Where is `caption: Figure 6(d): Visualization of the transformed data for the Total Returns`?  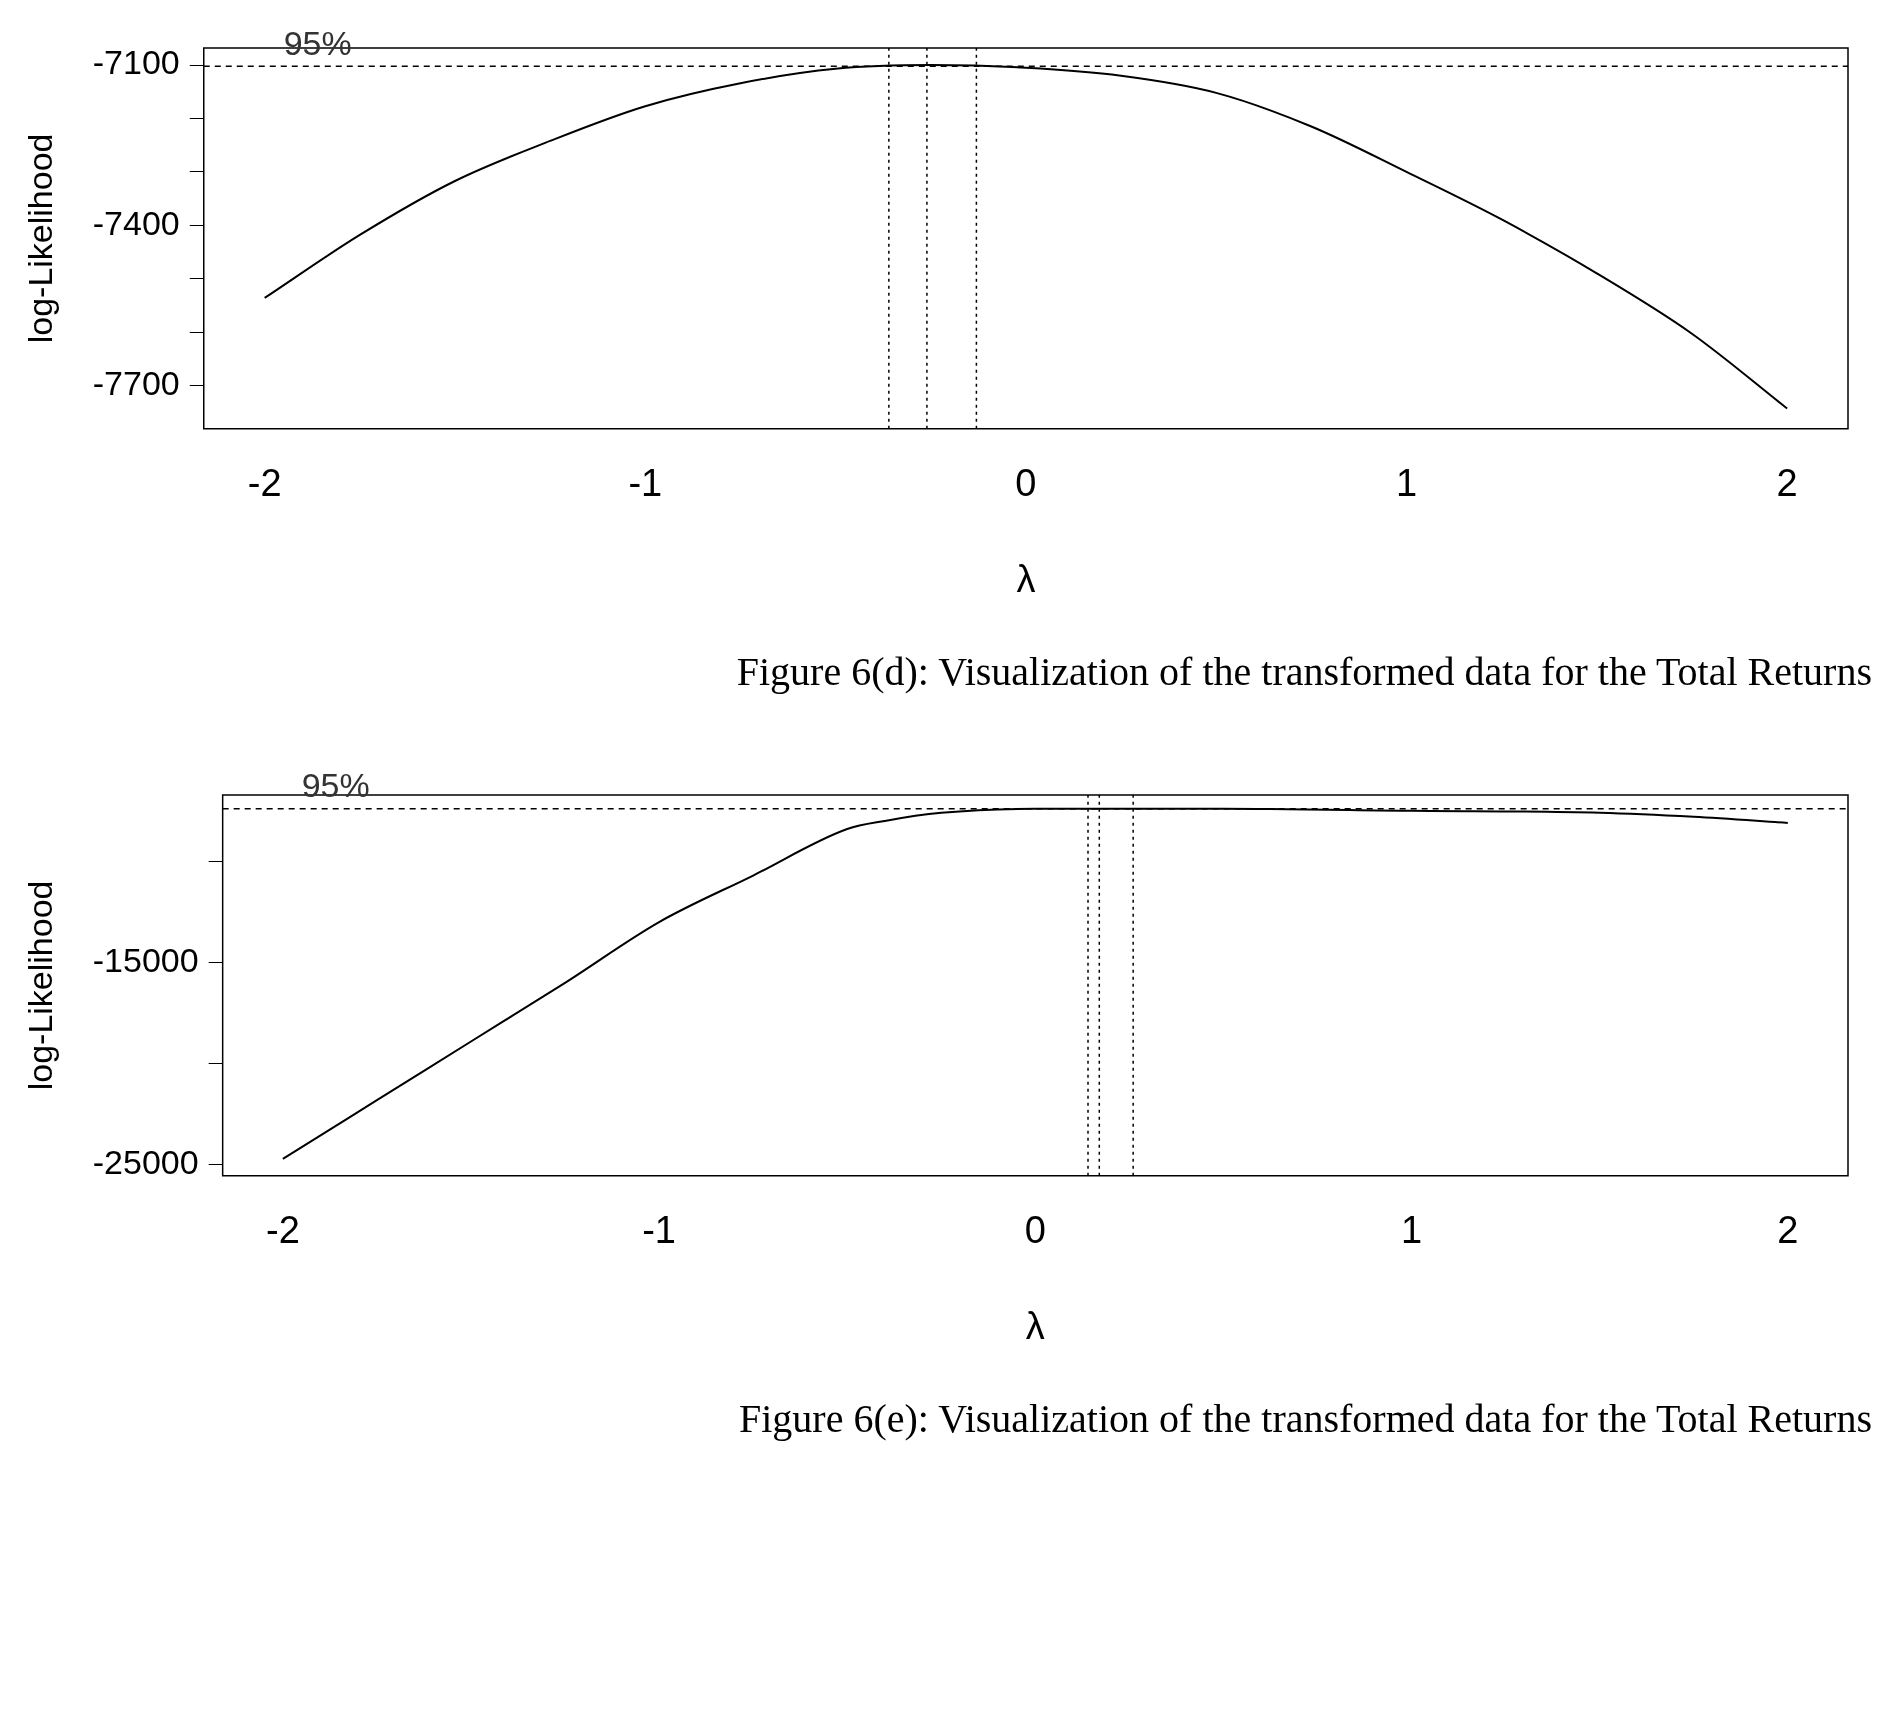
caption: Figure 6(d): Visualization of the transformed data for the Total Returns is located at coordinates (1303, 671).